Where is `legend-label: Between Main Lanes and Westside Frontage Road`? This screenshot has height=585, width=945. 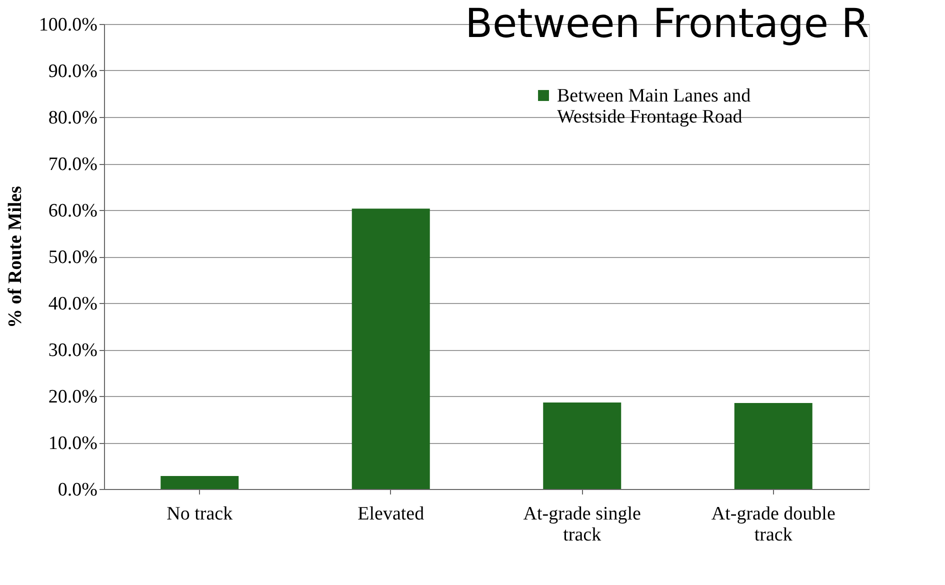 legend-label: Between Main Lanes and Westside Frontage Road is located at coordinates (654, 107).